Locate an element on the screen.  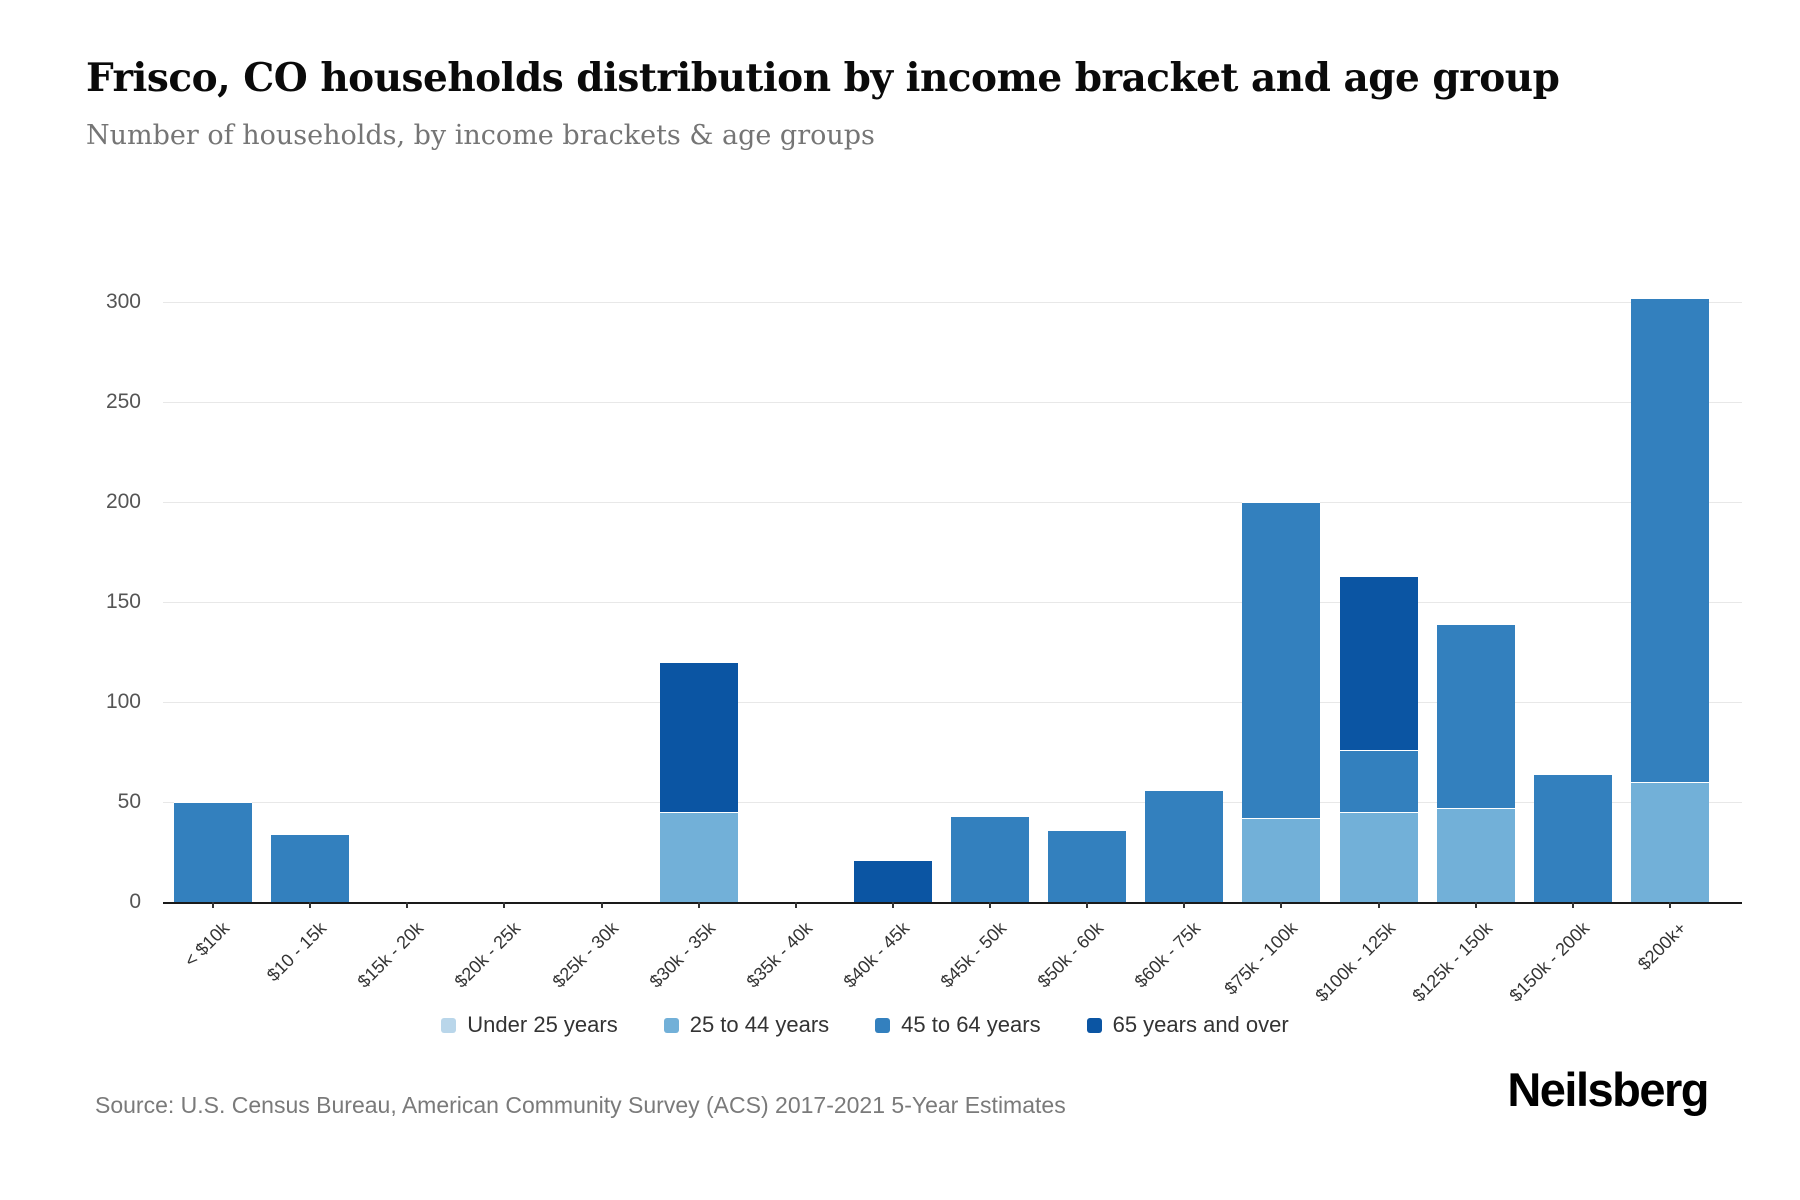
y-axis-tick-label: 300 is located at coordinates (123, 301).